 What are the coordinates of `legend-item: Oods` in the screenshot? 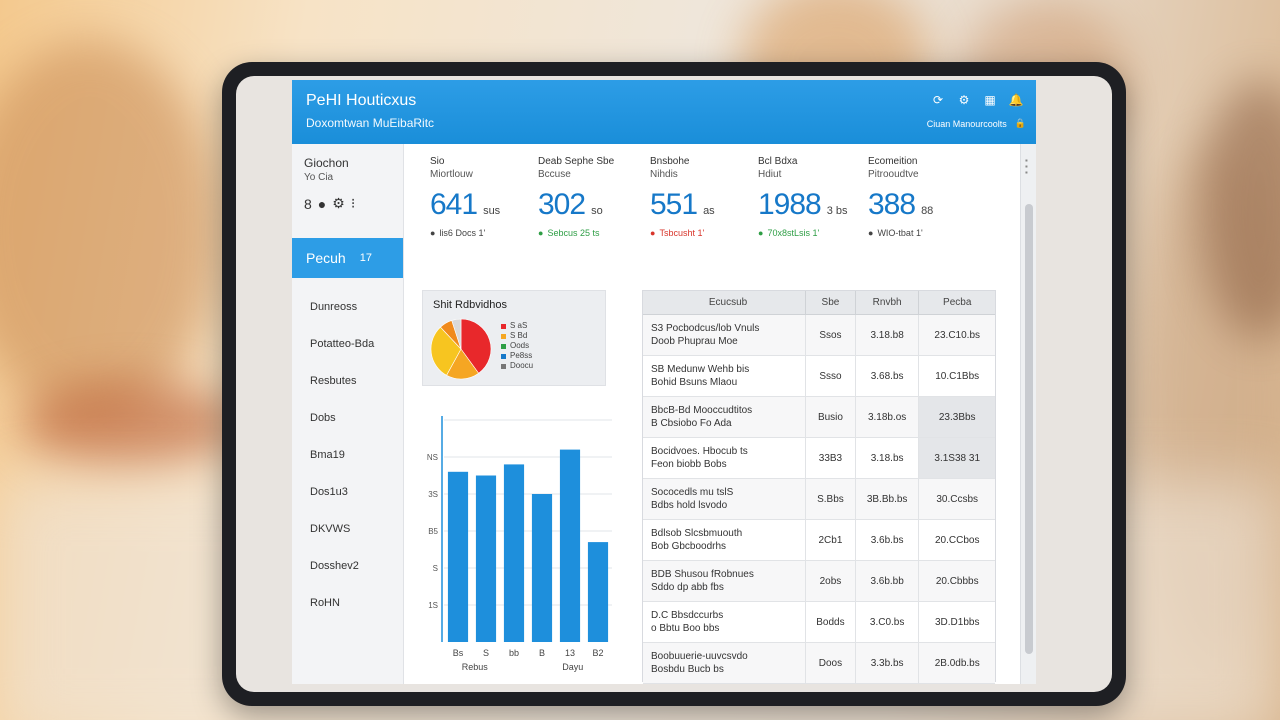 It's located at (517, 346).